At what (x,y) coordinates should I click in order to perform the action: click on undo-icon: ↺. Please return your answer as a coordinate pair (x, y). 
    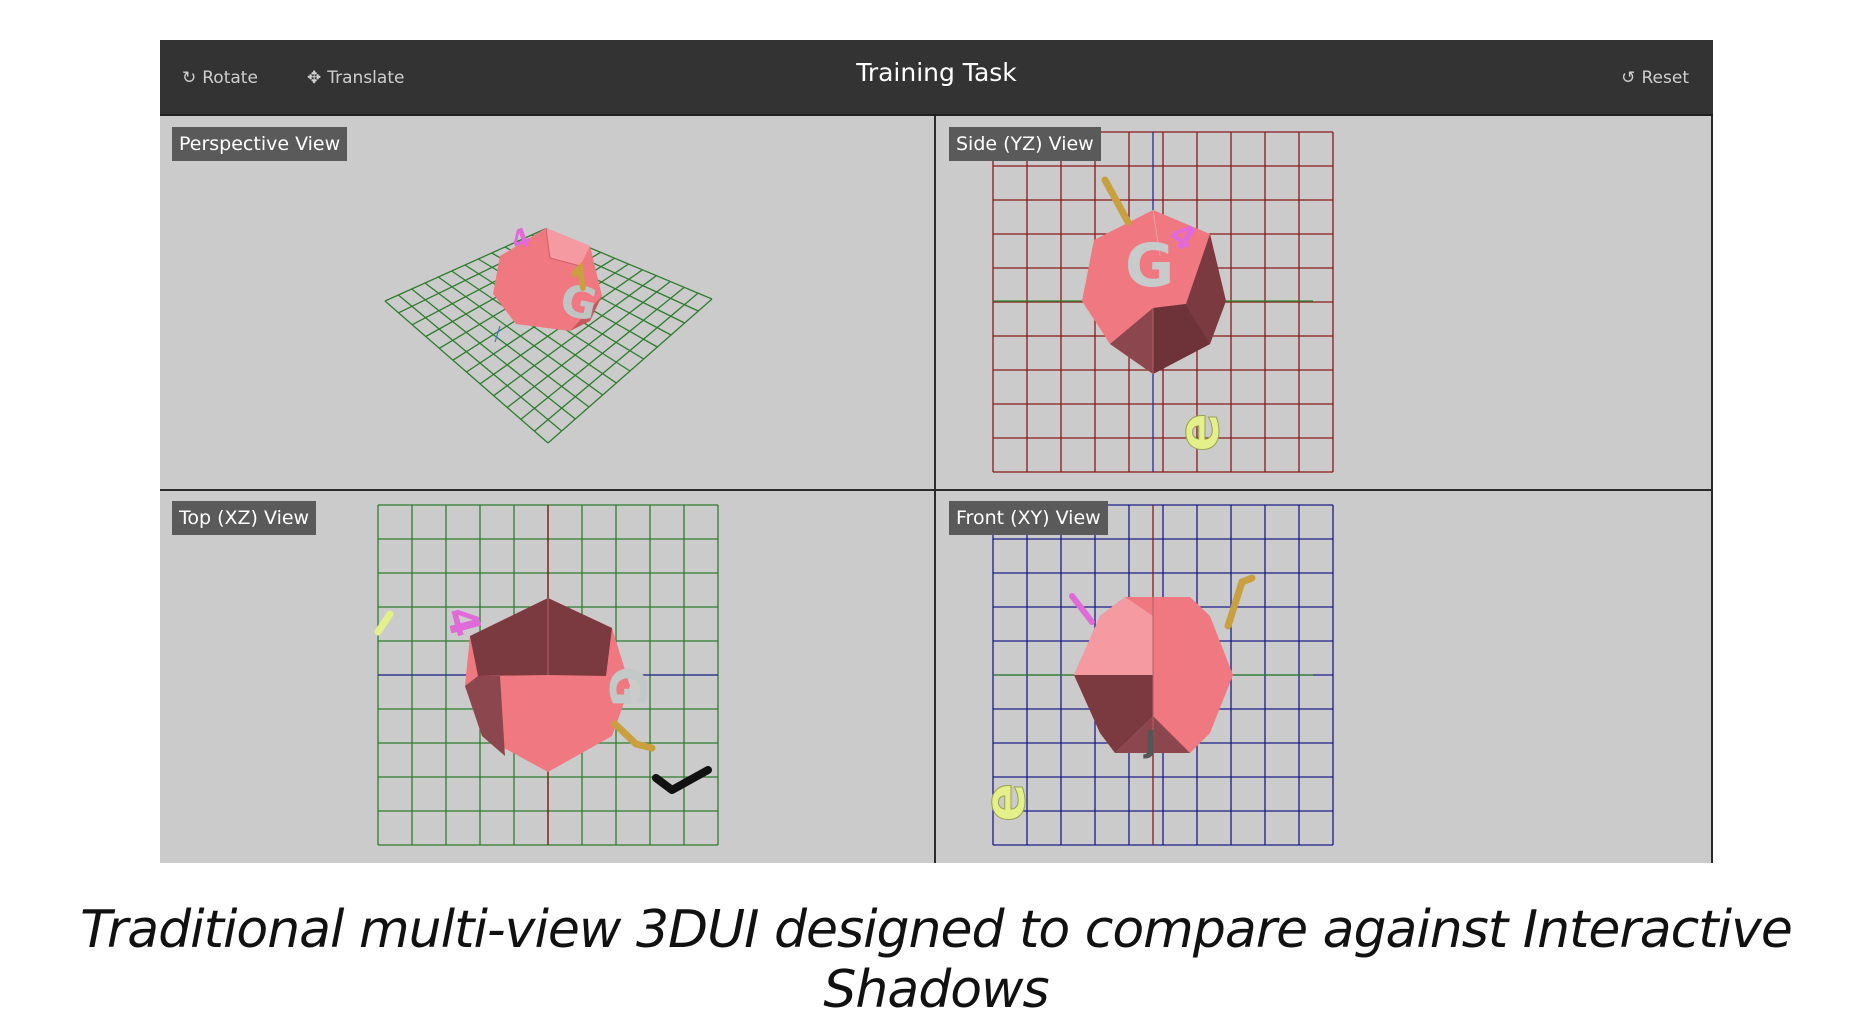
    Looking at the image, I should click on (1628, 78).